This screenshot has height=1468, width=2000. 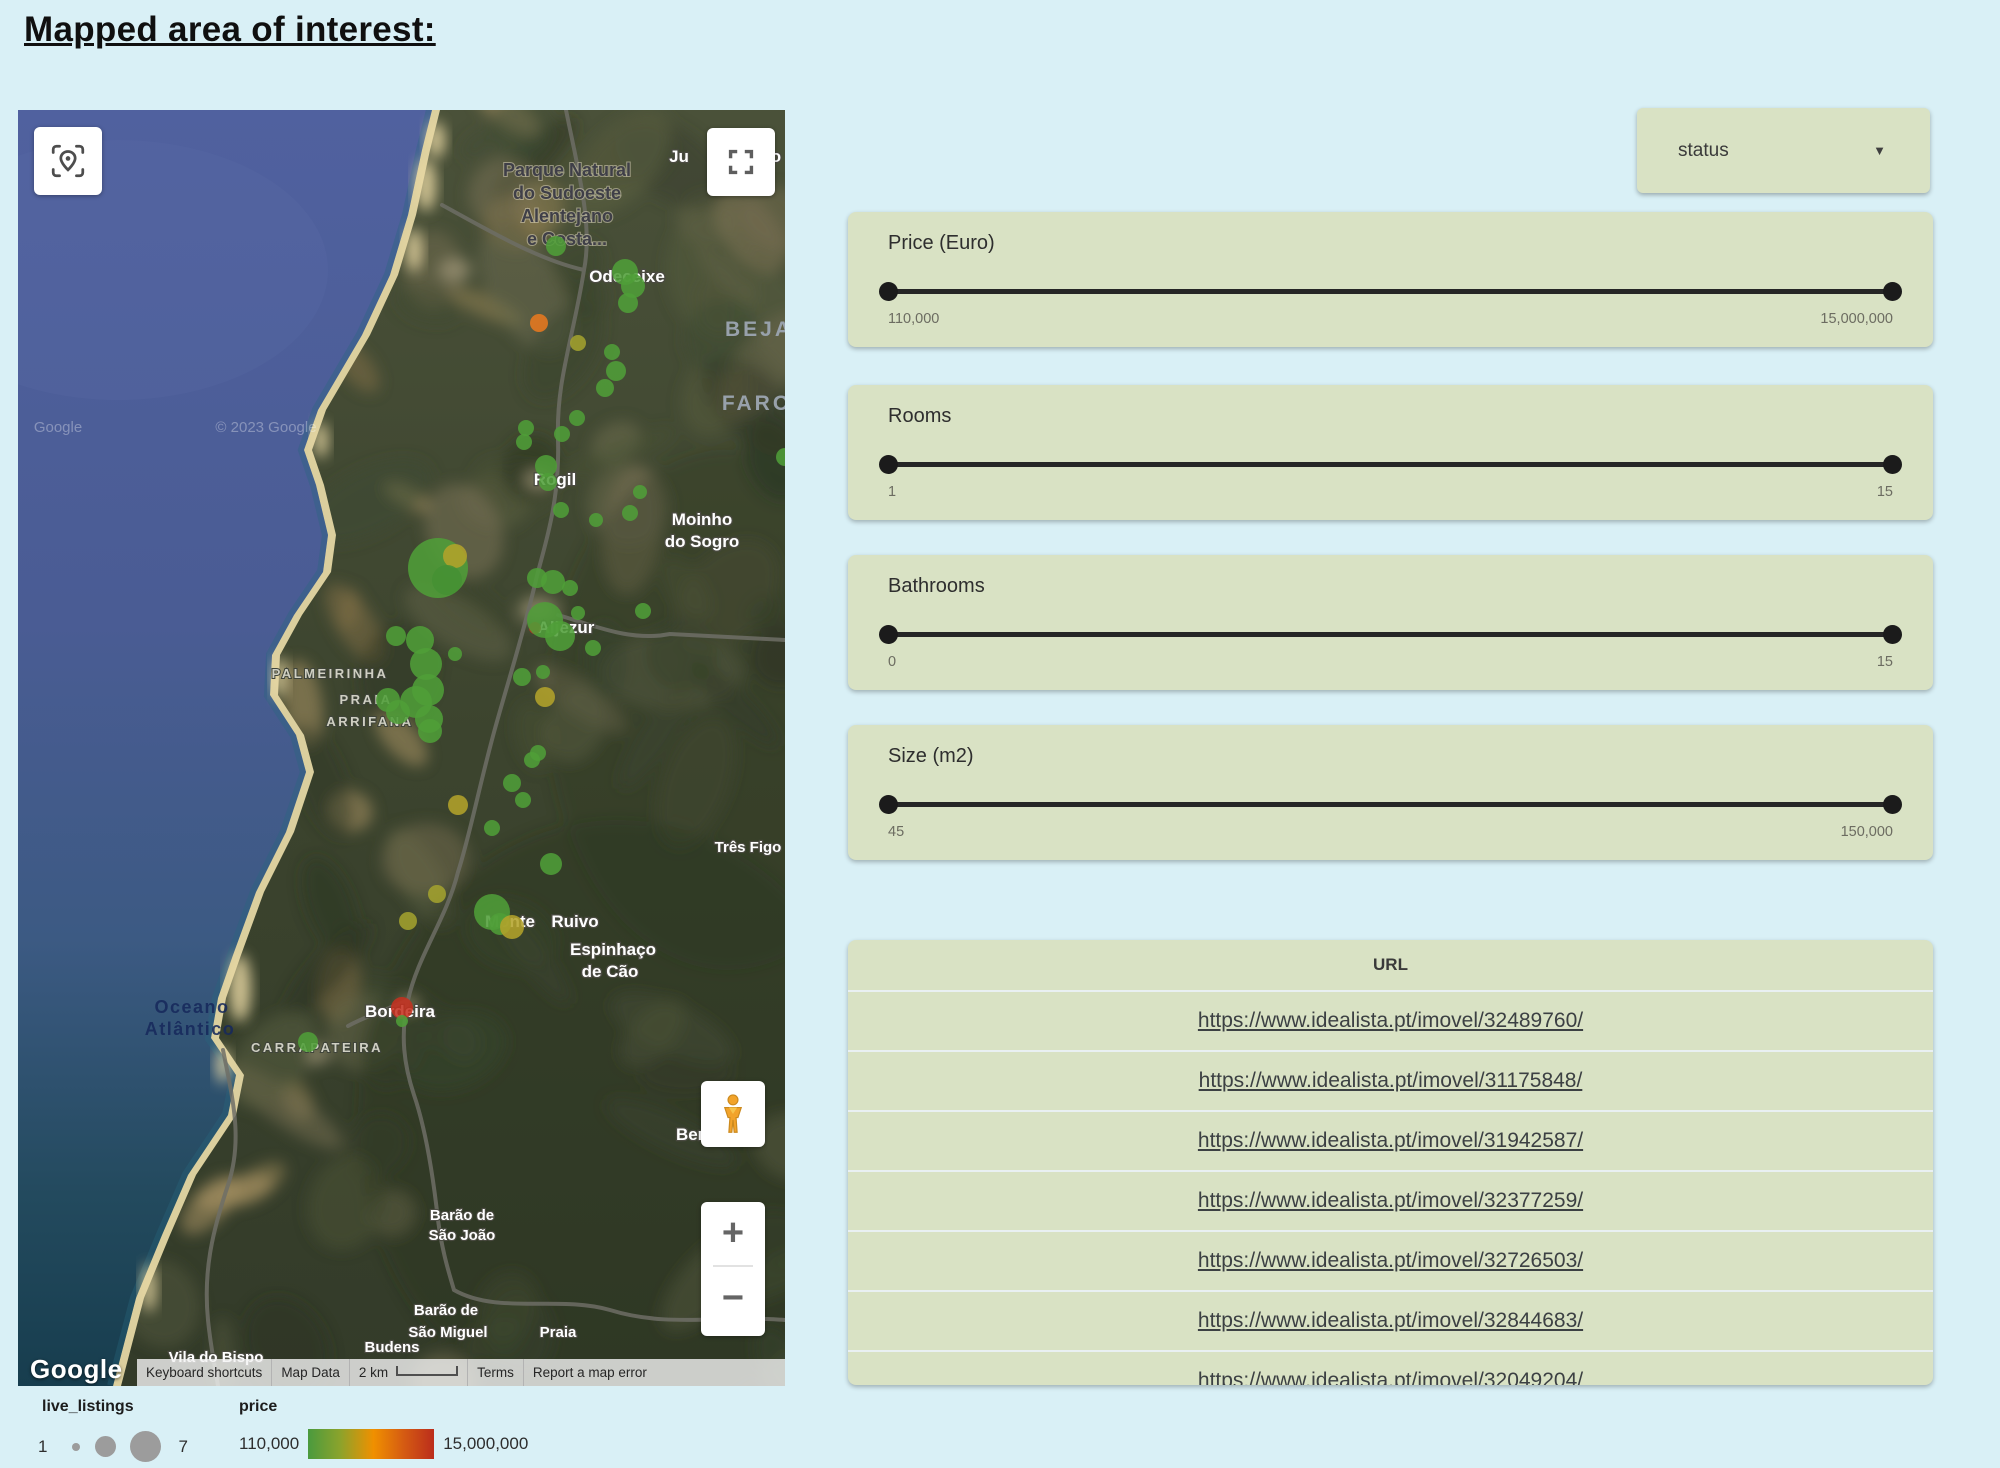 I want to click on map-label: Budens, so click(x=391, y=1347).